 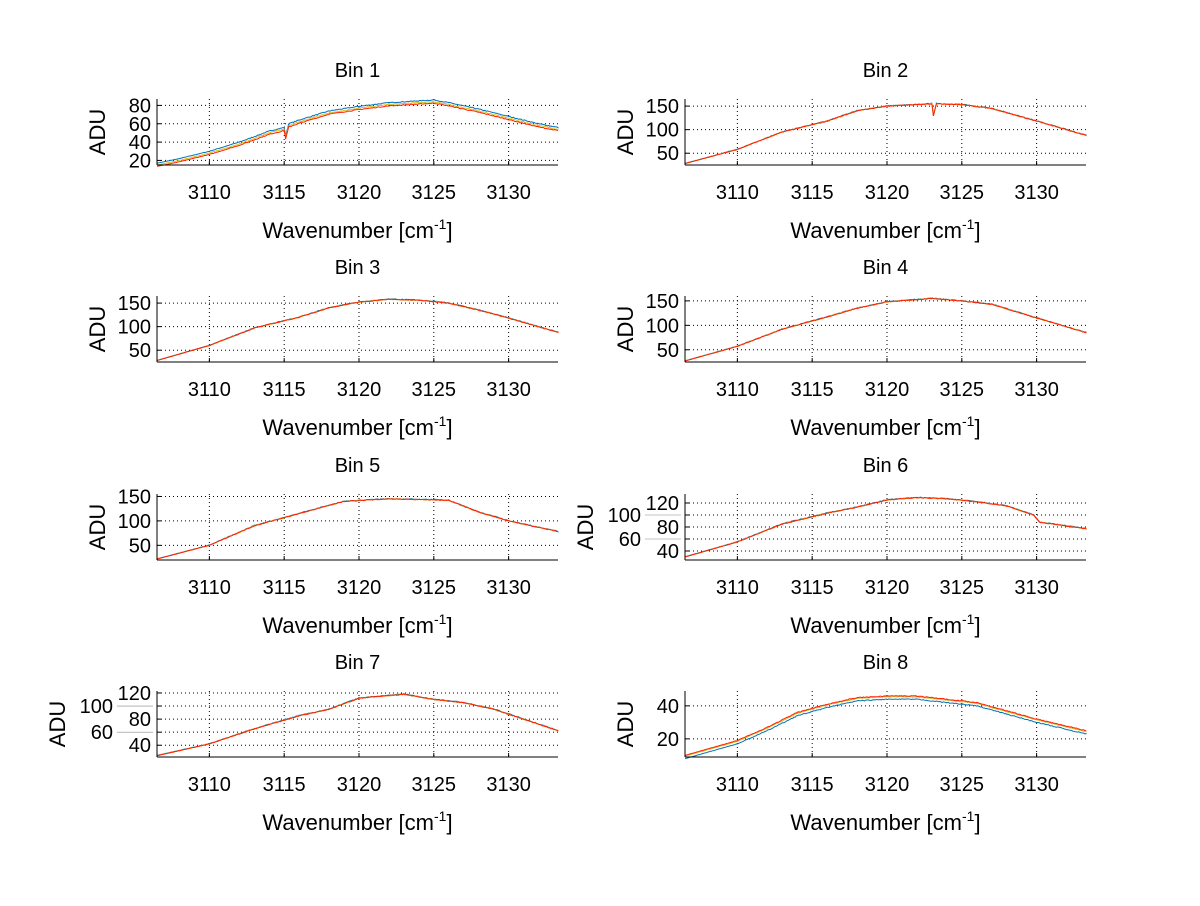 I want to click on subplot-title: Bin 2, so click(x=886, y=71).